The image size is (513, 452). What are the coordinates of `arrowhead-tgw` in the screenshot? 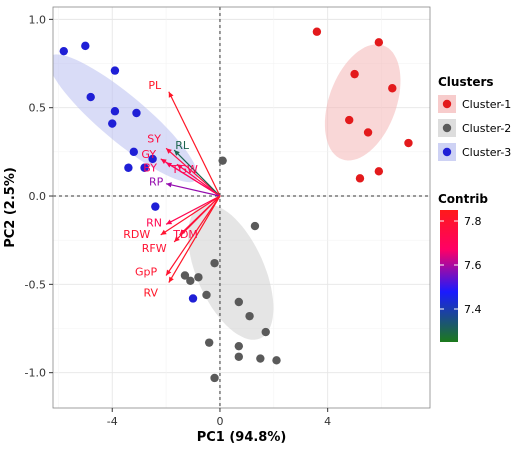 It's located at (179, 167).